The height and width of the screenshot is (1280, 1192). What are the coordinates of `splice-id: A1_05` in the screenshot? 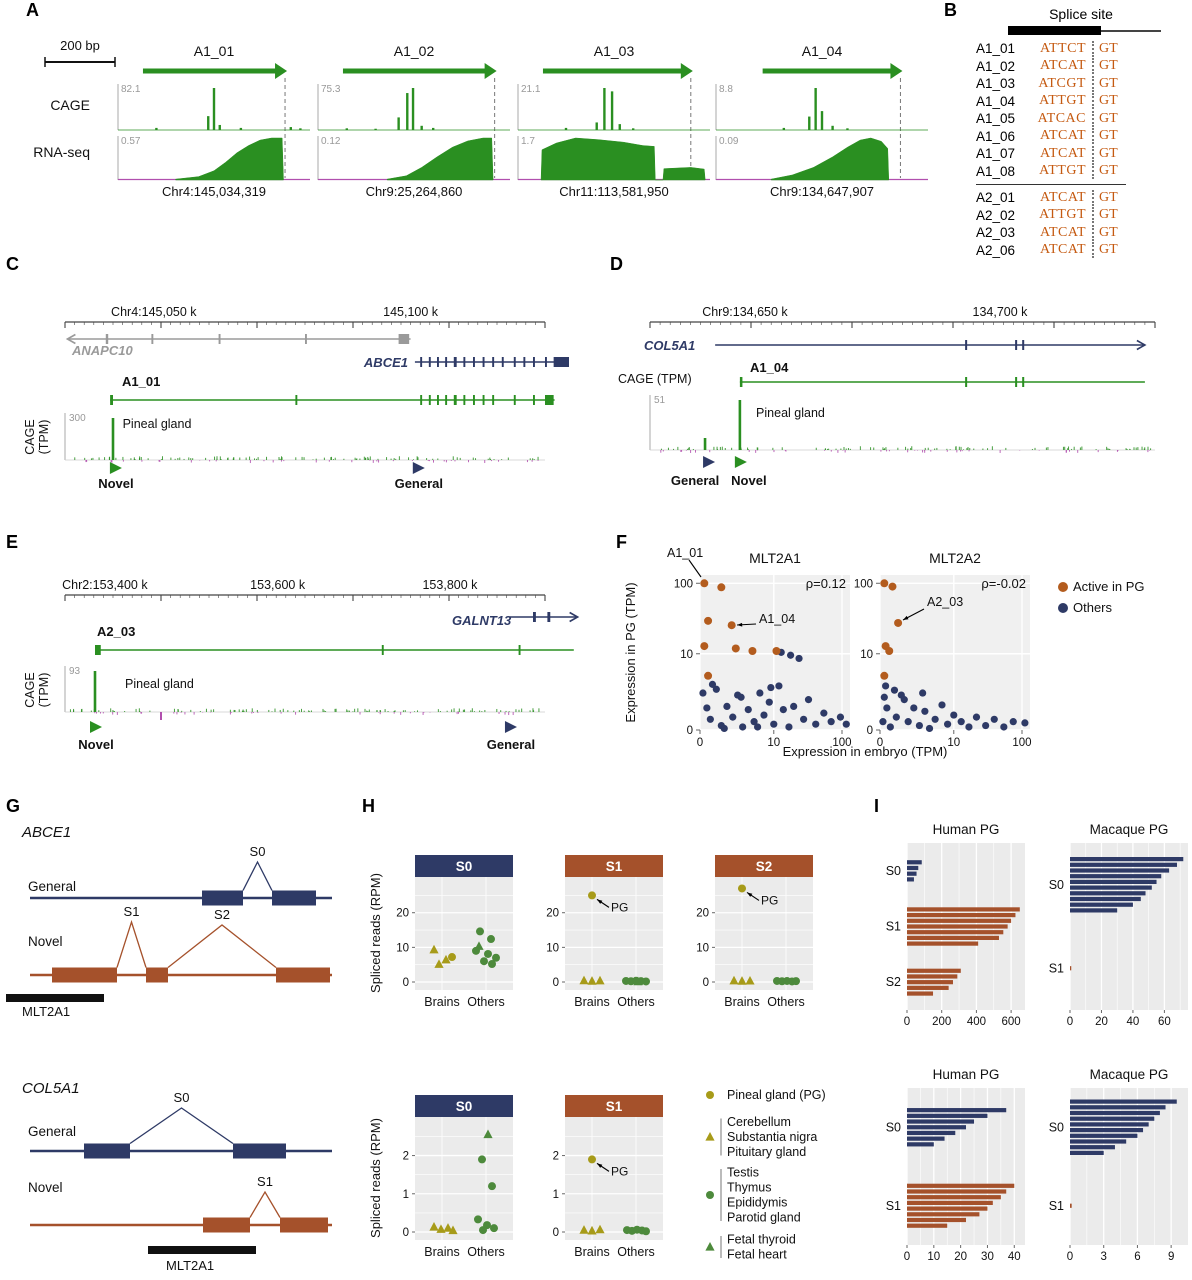 It's located at (996, 119).